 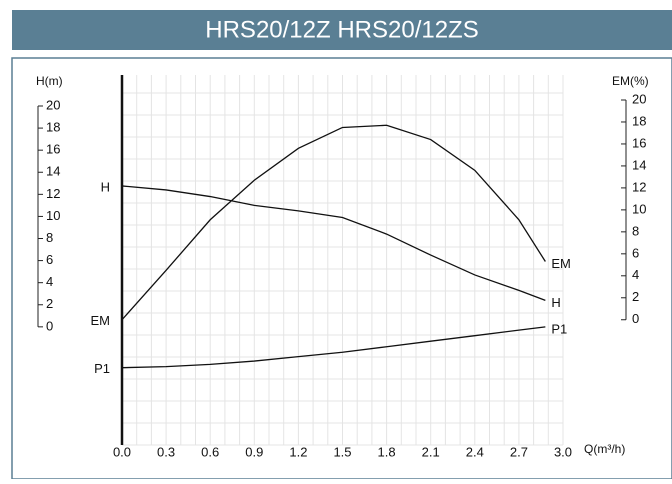 I want to click on y2-tick-label: 0, so click(x=635, y=318).